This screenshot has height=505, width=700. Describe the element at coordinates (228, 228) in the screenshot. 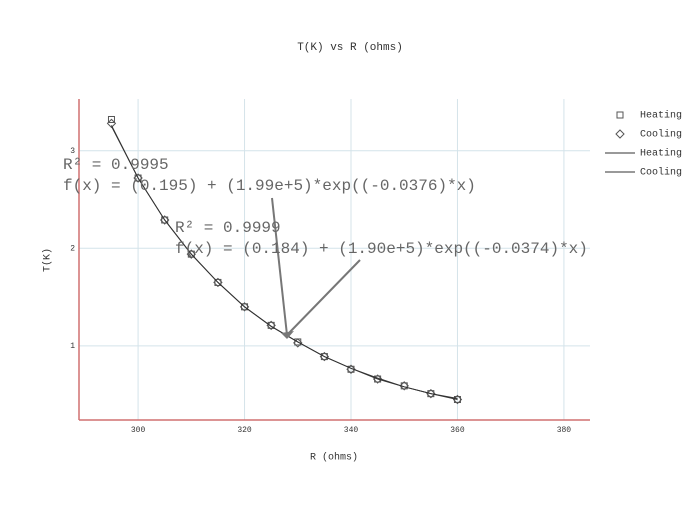

I see `annotation-text: R² = 0.9999` at that location.